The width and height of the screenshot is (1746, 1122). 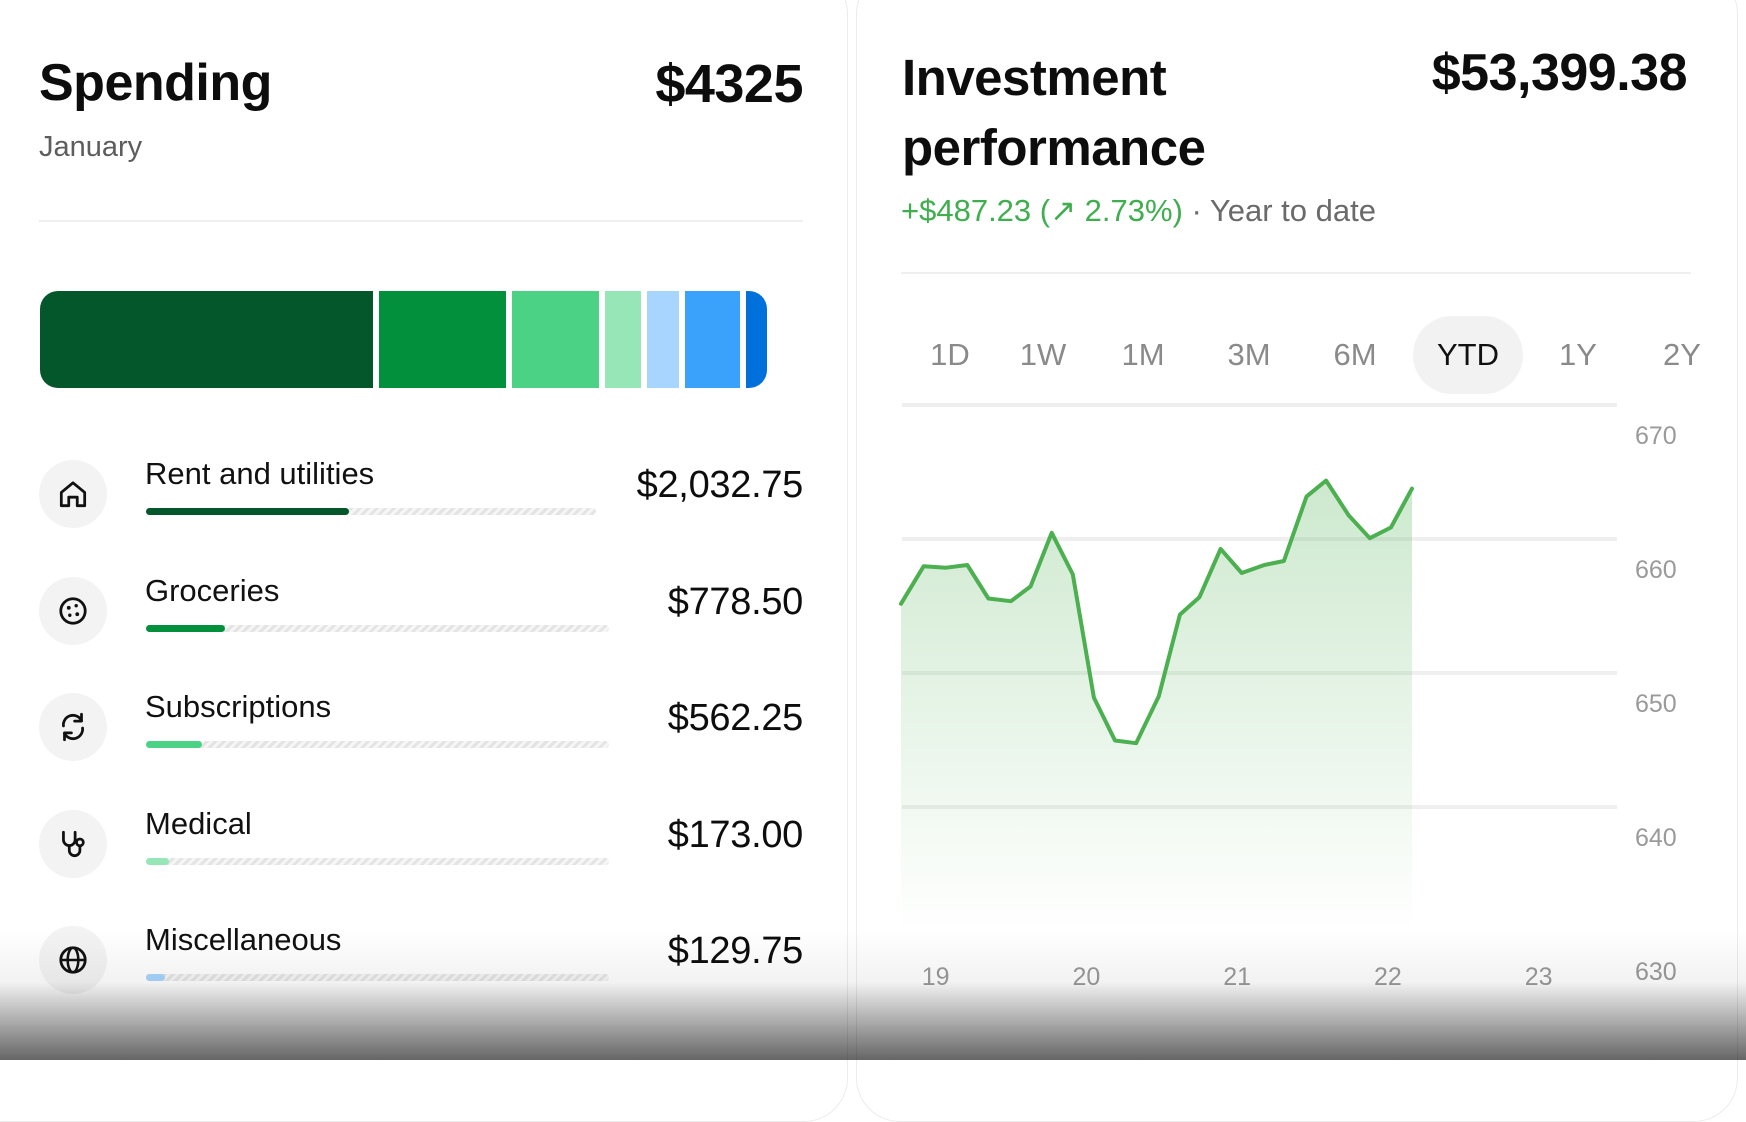 I want to click on category-row: Groceries $778.50, so click(x=421, y=618).